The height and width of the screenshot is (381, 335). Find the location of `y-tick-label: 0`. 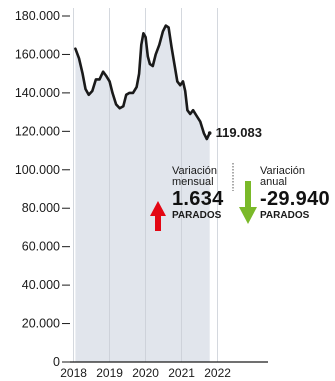

y-tick-label: 0 is located at coordinates (56, 362).